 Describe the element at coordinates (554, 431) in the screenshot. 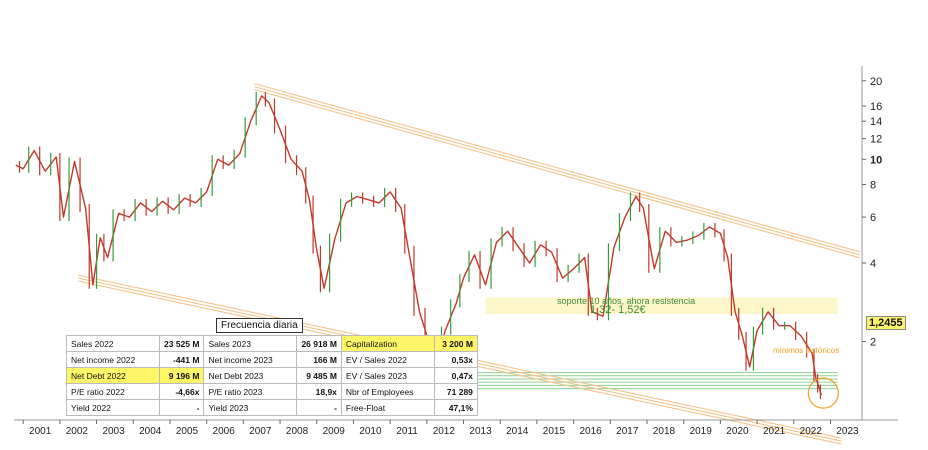

I see `x-tick-label: 2015` at that location.